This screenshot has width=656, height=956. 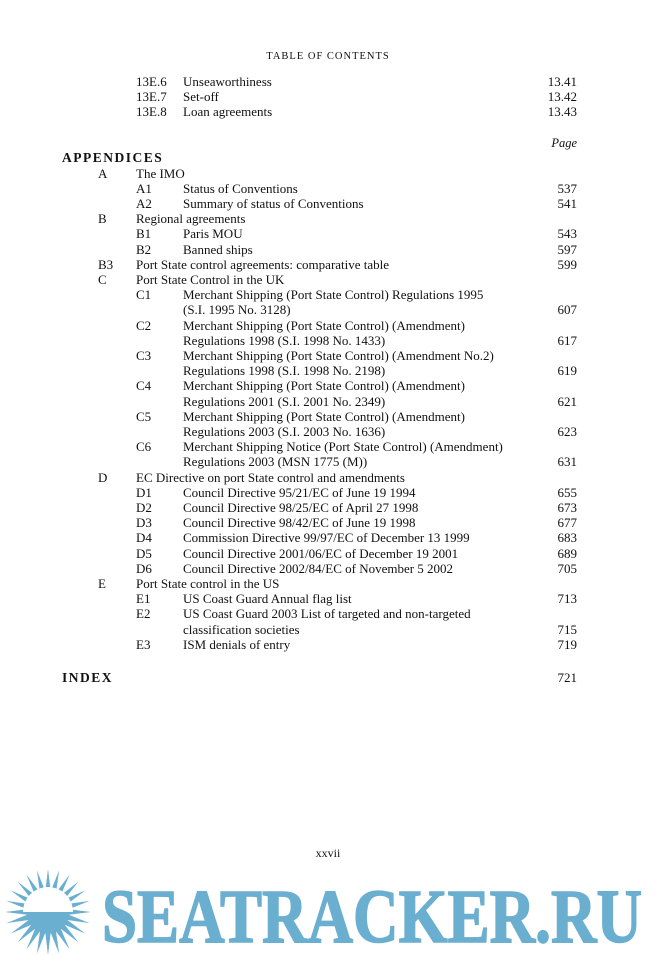 What do you see at coordinates (144, 553) in the screenshot?
I see `entry-code: D5` at bounding box center [144, 553].